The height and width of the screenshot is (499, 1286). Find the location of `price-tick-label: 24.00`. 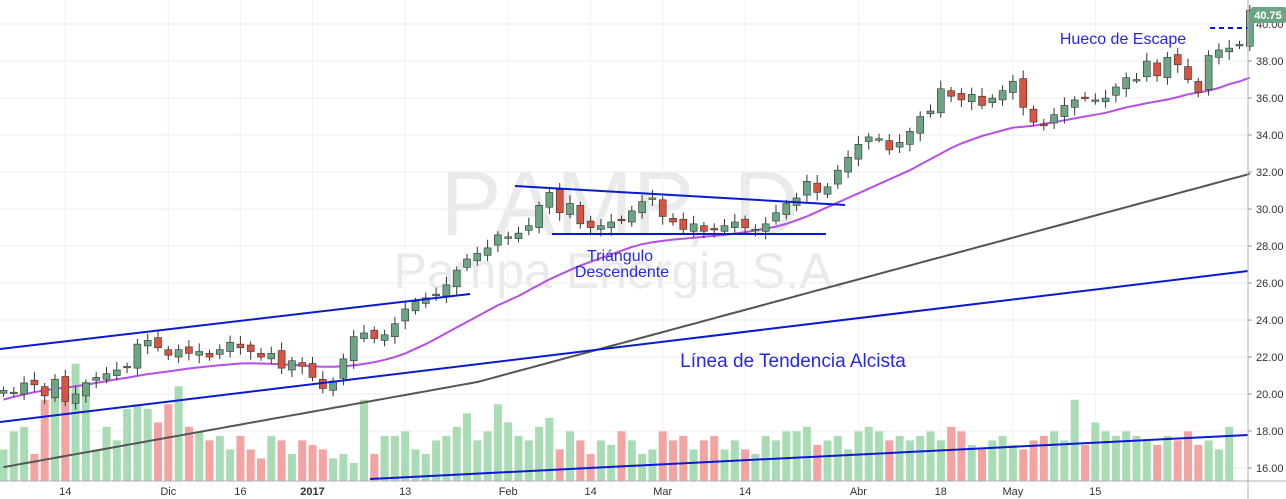

price-tick-label: 24.00 is located at coordinates (1270, 321).